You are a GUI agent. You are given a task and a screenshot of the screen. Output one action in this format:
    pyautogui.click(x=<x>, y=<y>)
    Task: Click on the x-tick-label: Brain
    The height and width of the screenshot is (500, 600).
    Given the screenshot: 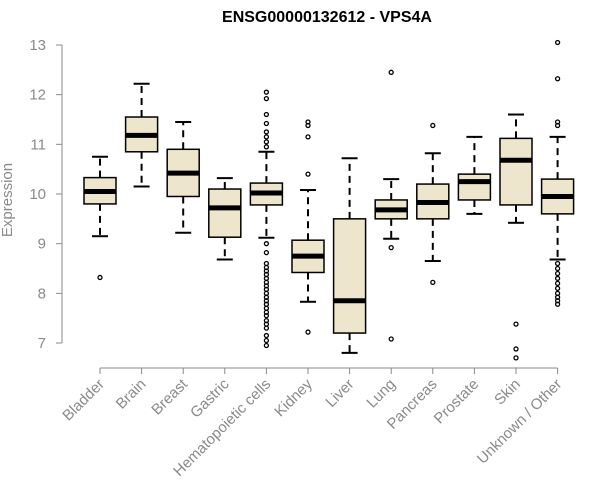 What is the action you would take?
    pyautogui.click(x=131, y=394)
    